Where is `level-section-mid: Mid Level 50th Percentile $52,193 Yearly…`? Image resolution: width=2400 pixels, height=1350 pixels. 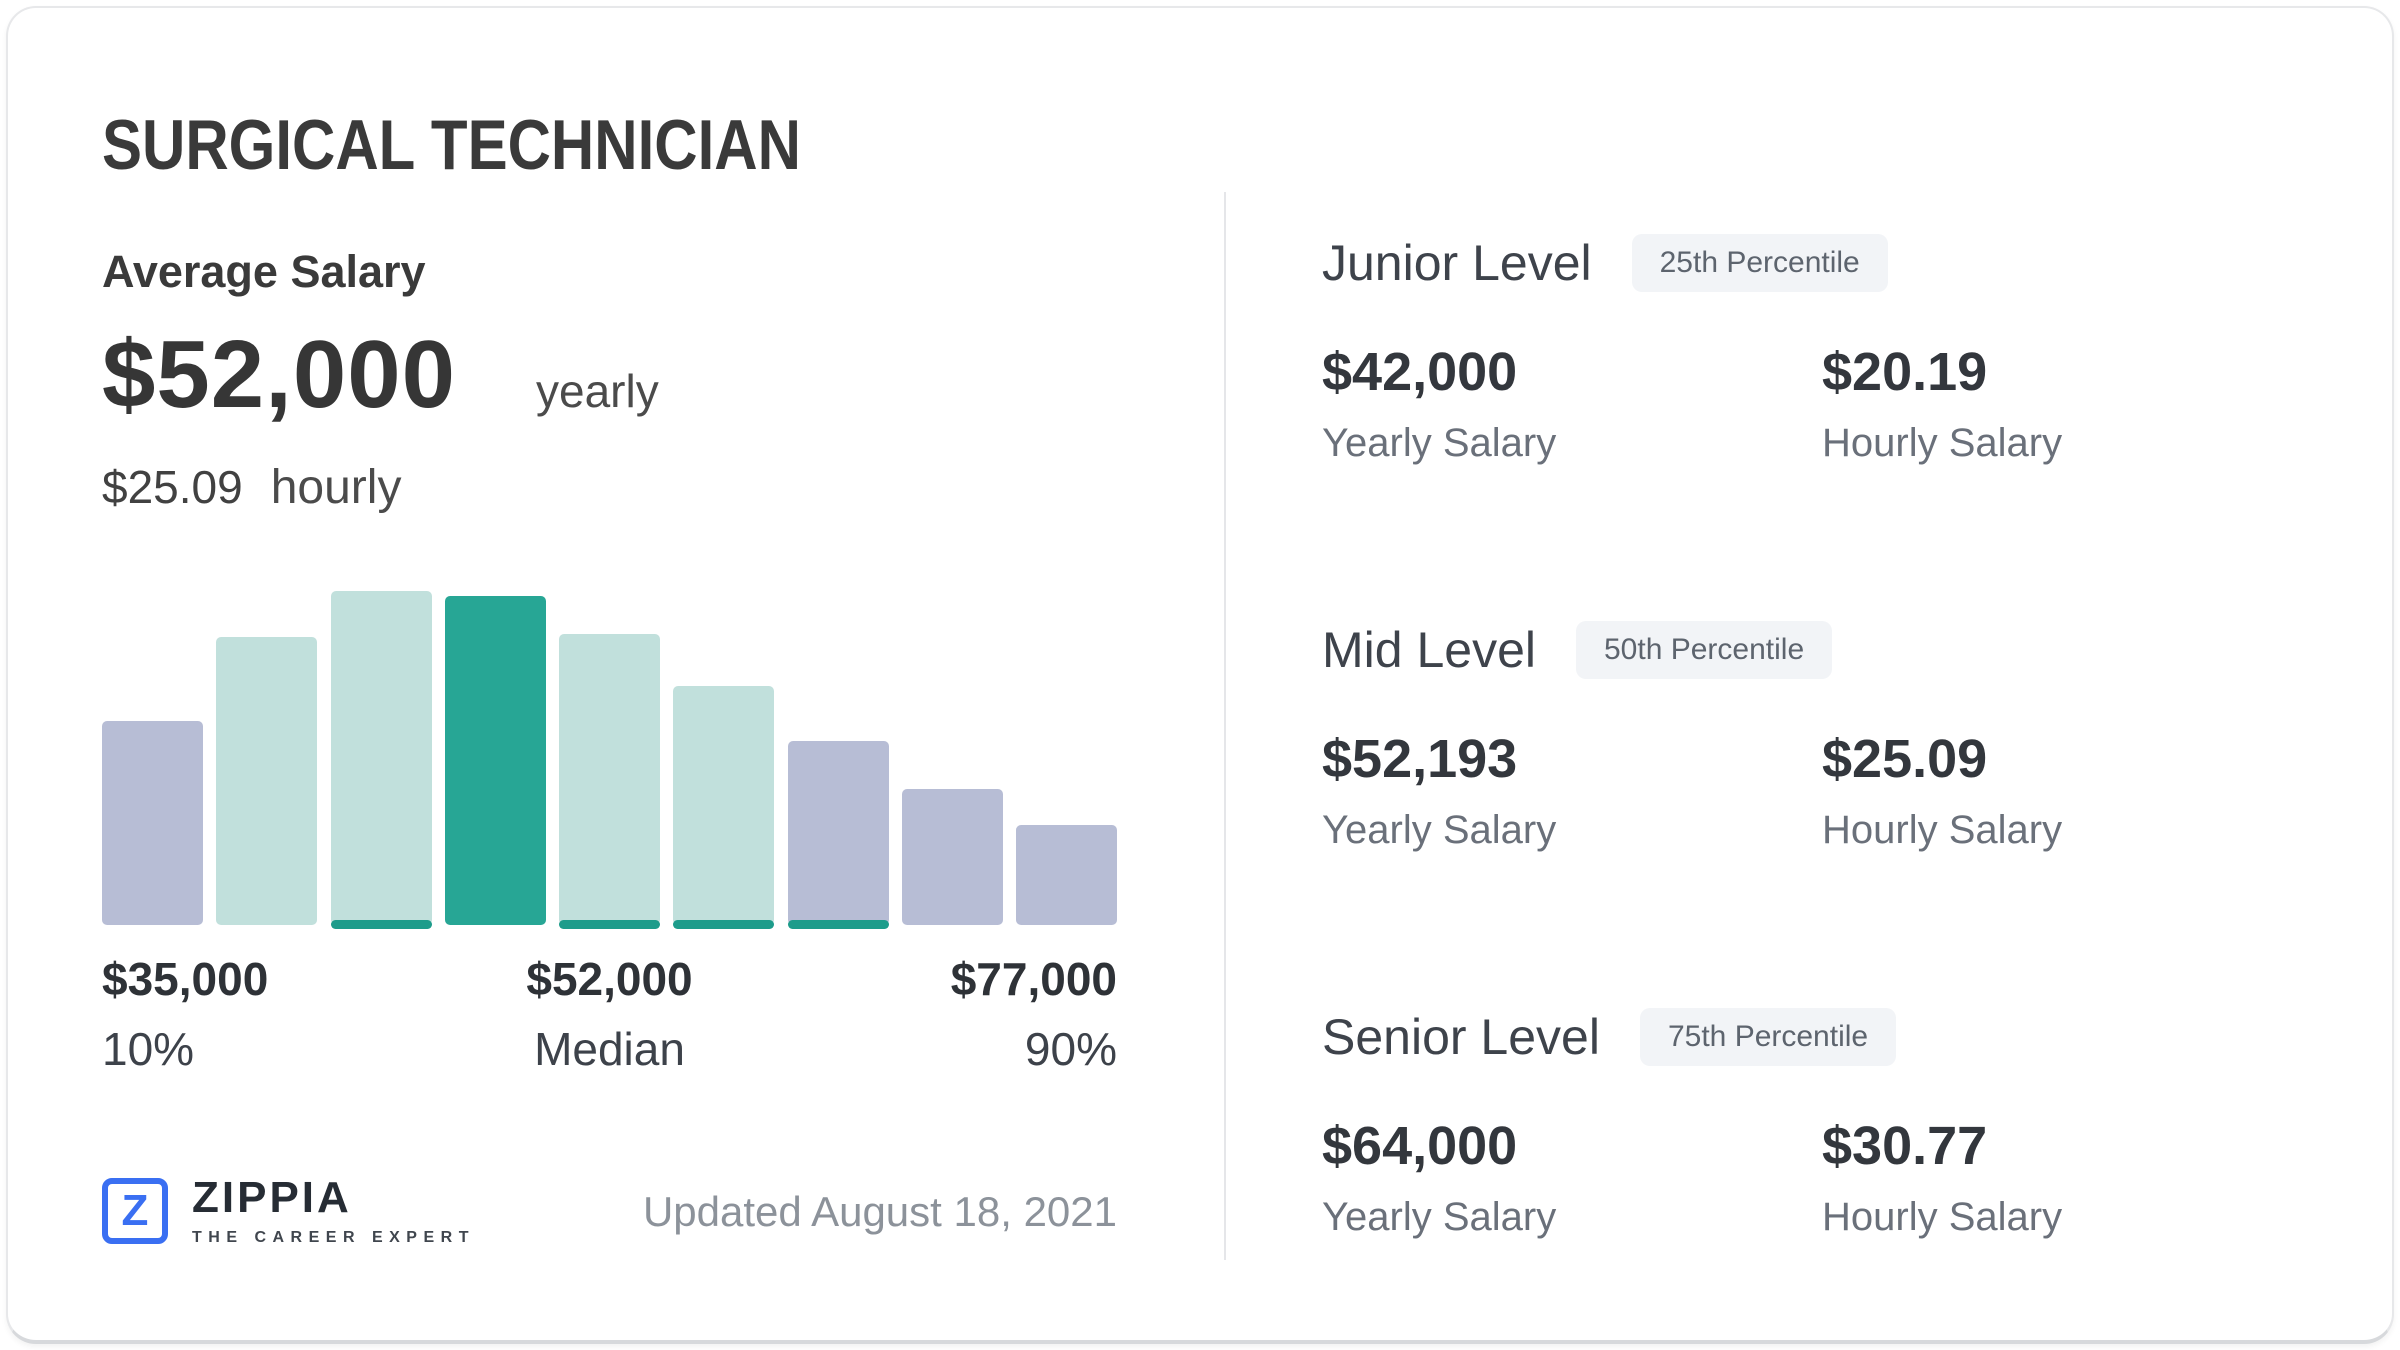 level-section-mid: Mid Level 50th Percentile $52,193 Yearly… is located at coordinates (1822, 736).